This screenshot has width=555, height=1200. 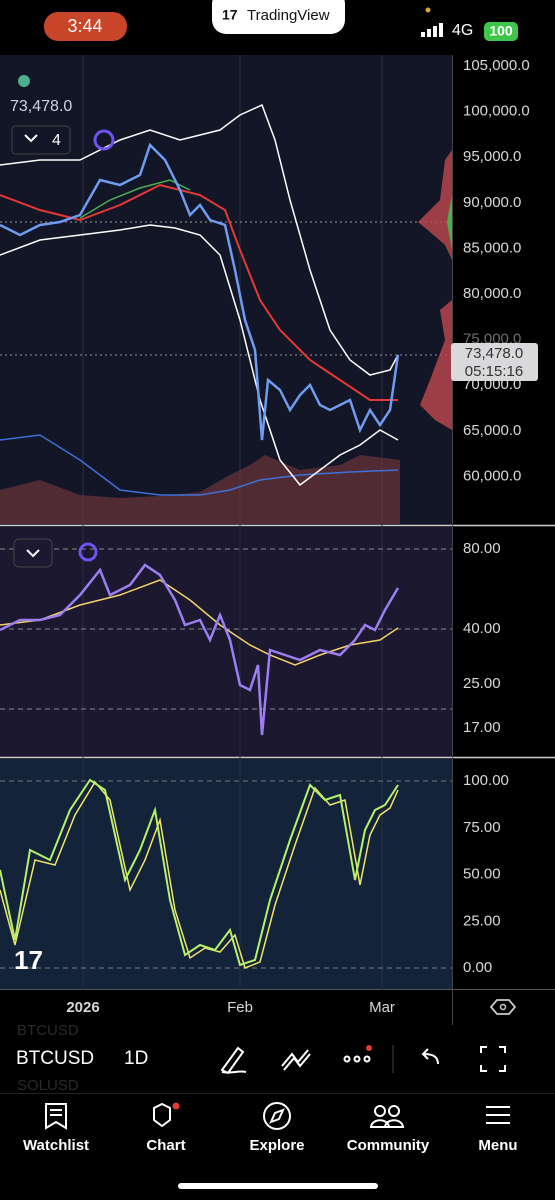 What do you see at coordinates (165, 1145) in the screenshot?
I see `nav-label: Chart` at bounding box center [165, 1145].